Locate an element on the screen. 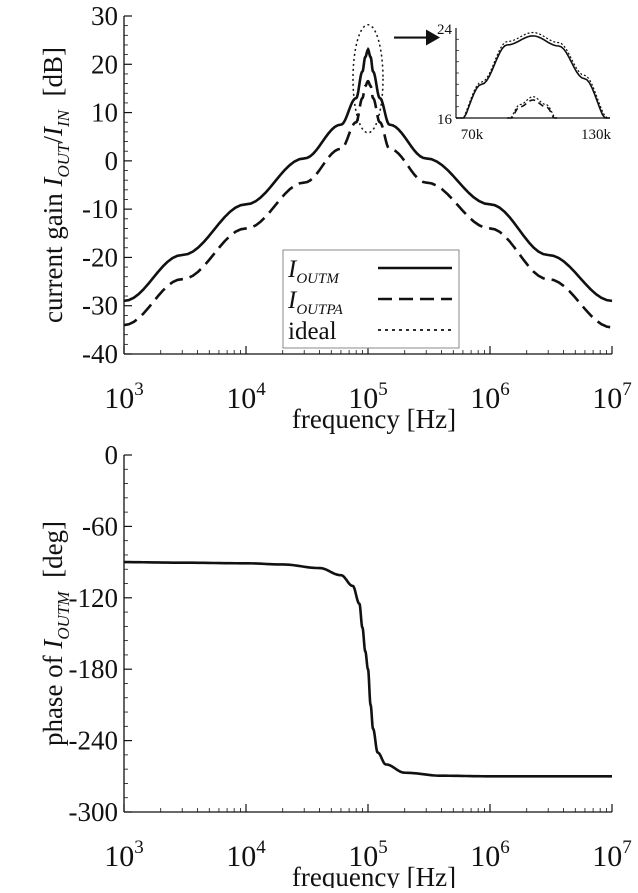 The width and height of the screenshot is (638, 893). y-tick-label: 20 is located at coordinates (104, 64).